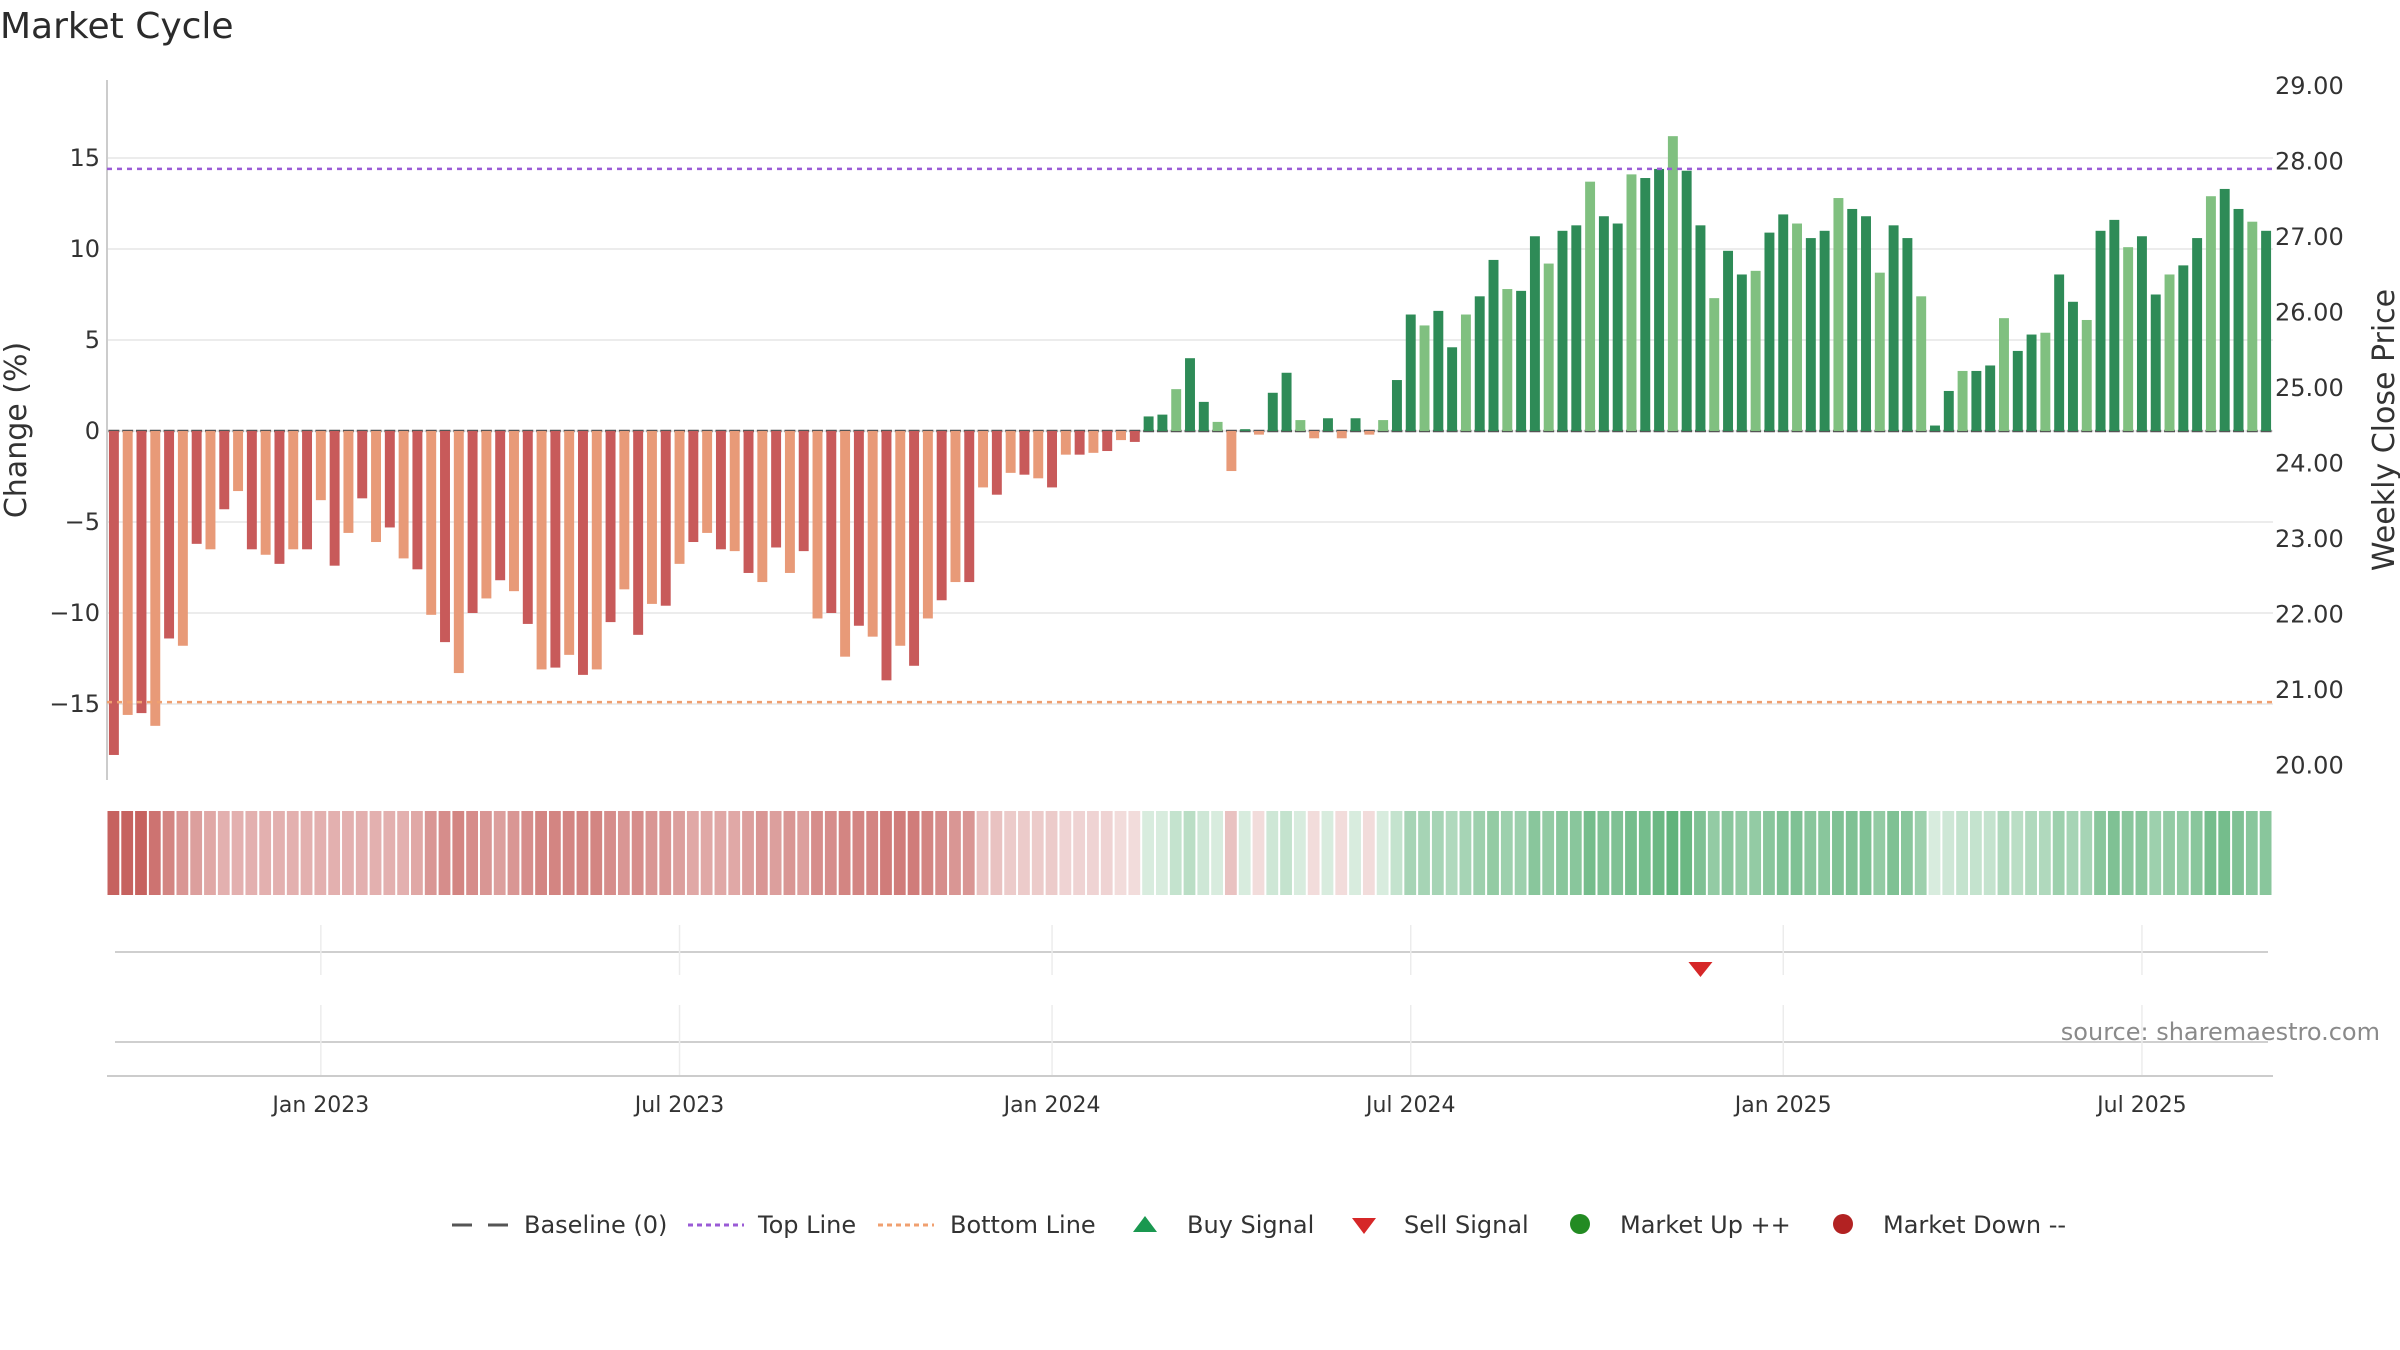 This screenshot has height=1350, width=2400. Describe the element at coordinates (2309, 237) in the screenshot. I see `right-y-tick-label: 27.00` at that location.